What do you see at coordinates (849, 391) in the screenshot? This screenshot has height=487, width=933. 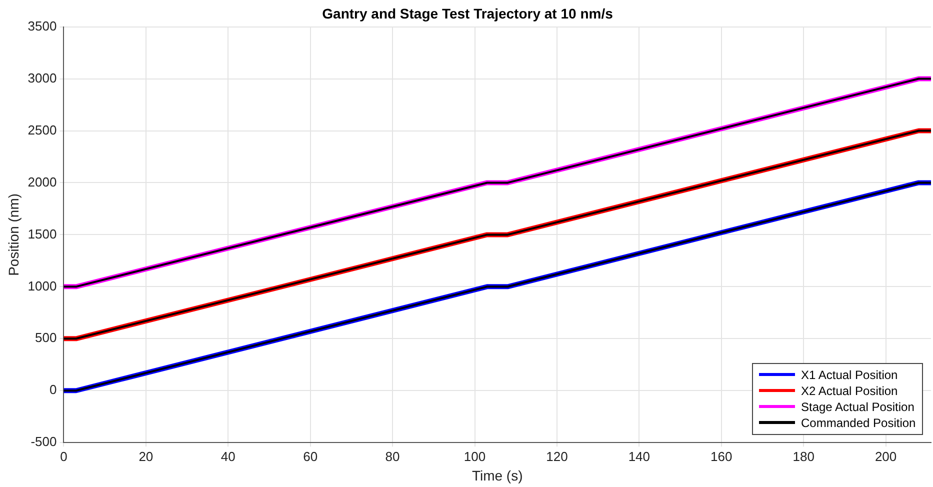 I see `legend-label: X2 Actual Position` at bounding box center [849, 391].